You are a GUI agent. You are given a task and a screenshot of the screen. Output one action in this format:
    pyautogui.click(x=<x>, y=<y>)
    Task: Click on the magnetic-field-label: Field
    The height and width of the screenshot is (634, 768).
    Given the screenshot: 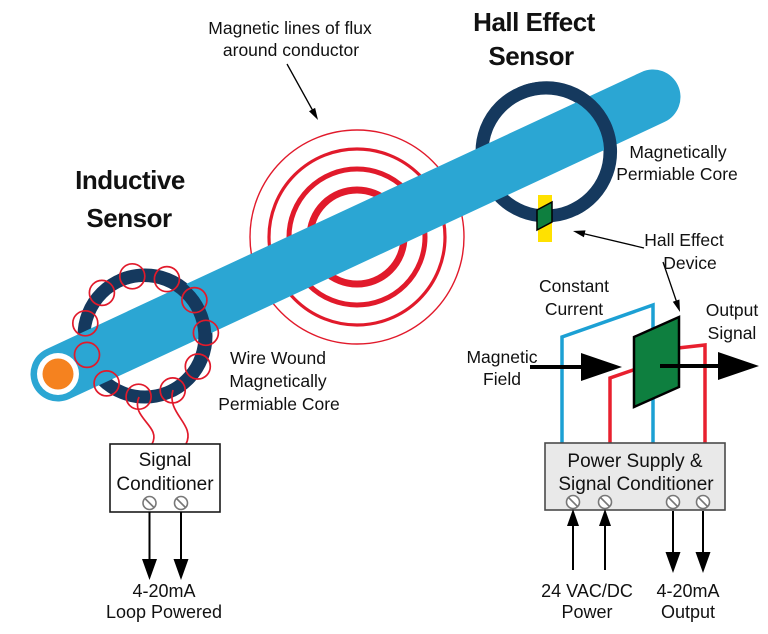 What is the action you would take?
    pyautogui.click(x=502, y=379)
    